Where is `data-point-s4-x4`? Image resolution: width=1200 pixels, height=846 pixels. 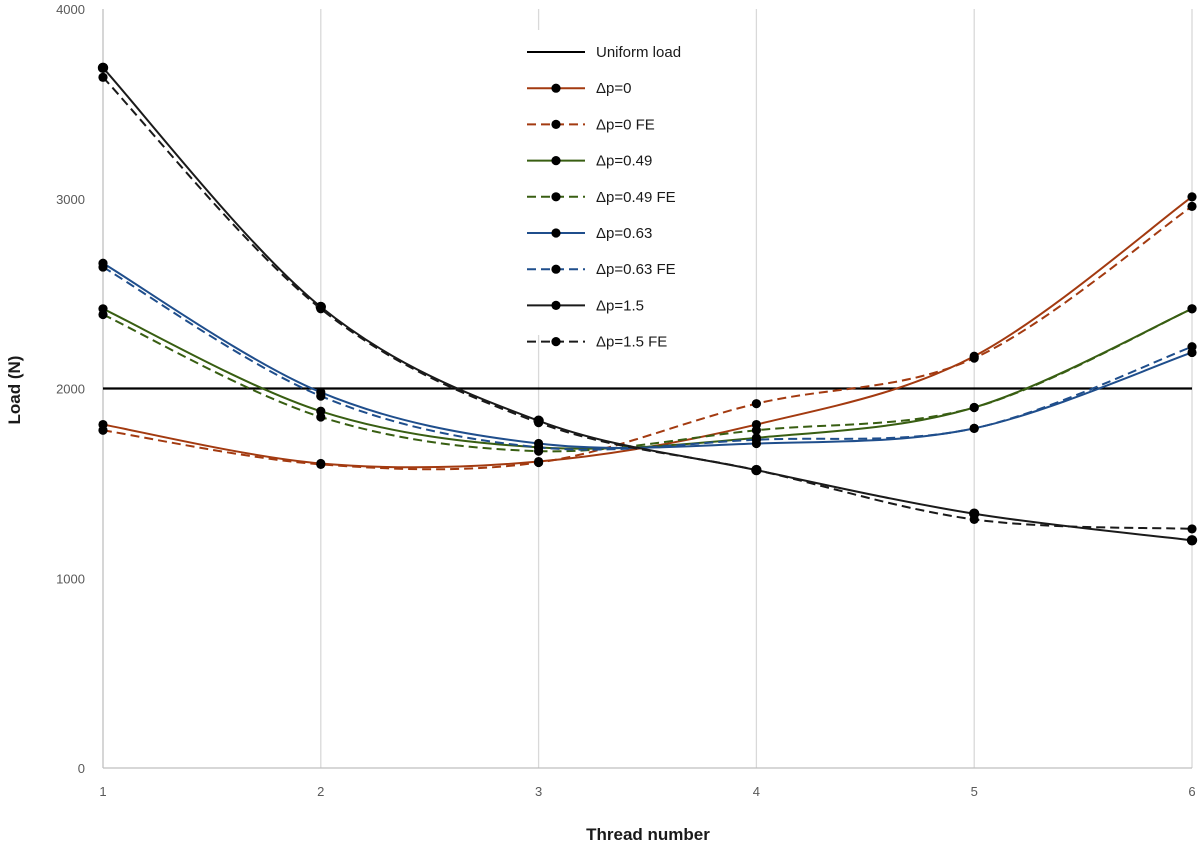 data-point-s4-x4 is located at coordinates (756, 430).